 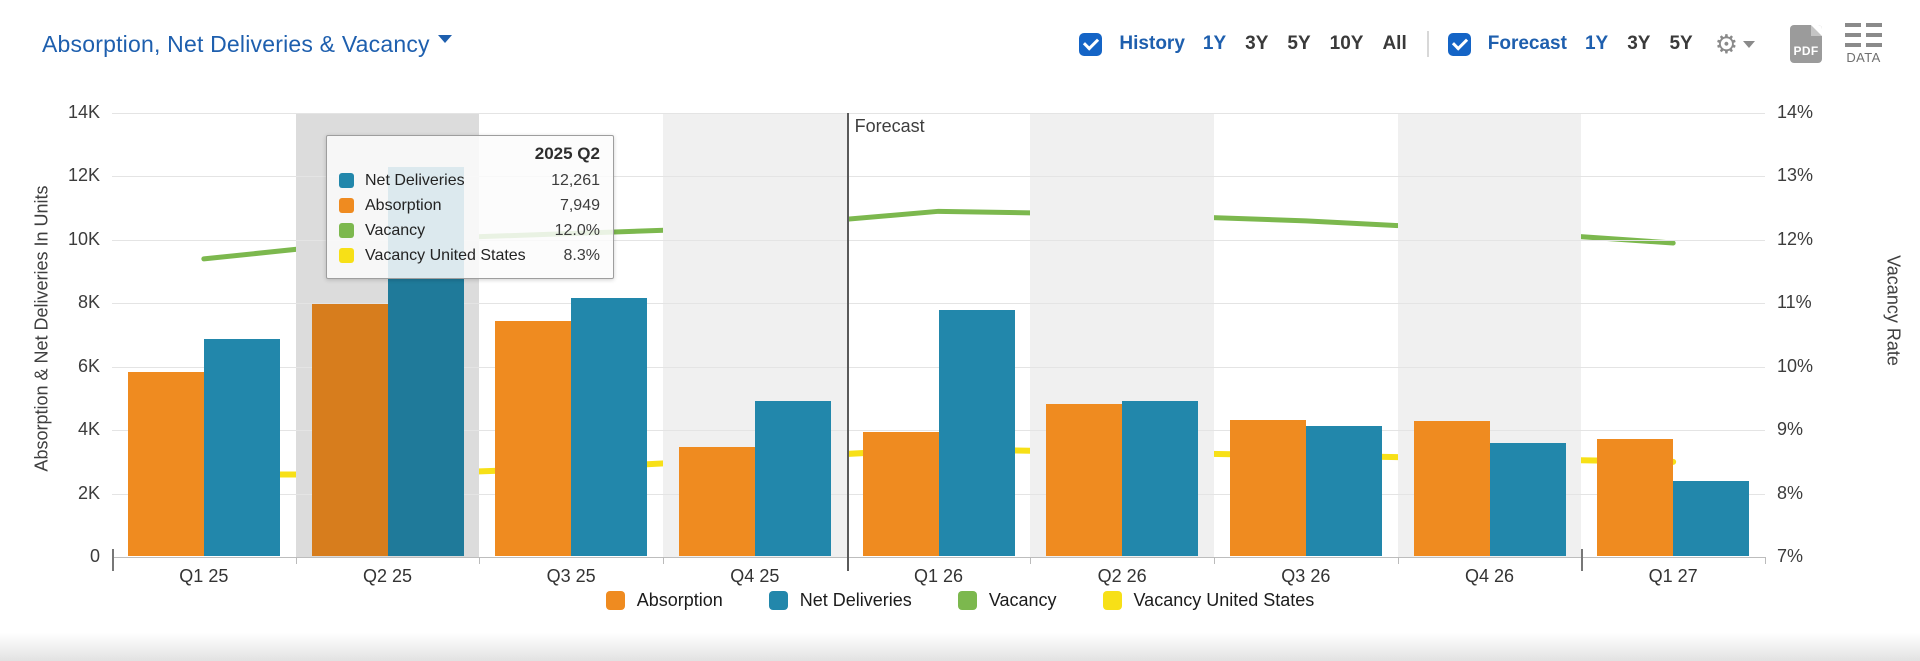 What do you see at coordinates (83, 112) in the screenshot?
I see `left-axis-tick-label: 14K` at bounding box center [83, 112].